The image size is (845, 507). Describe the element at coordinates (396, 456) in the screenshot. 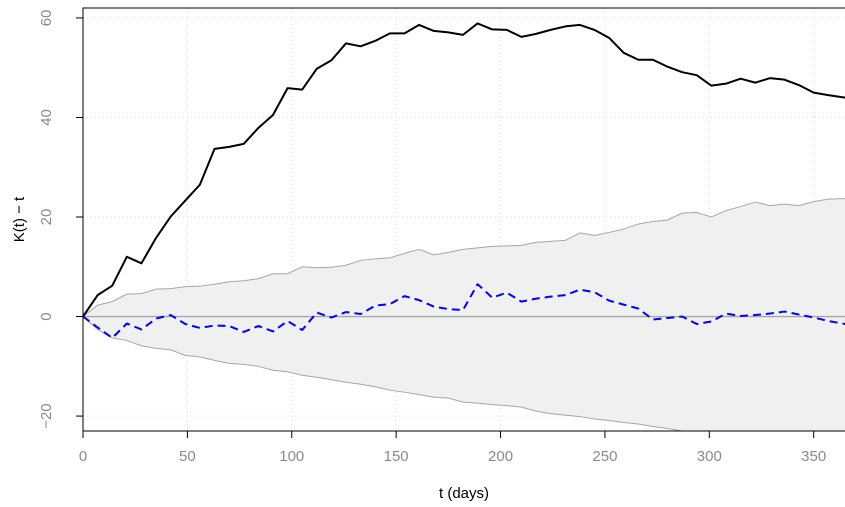

I see `x-tick-label-3: 150` at that location.